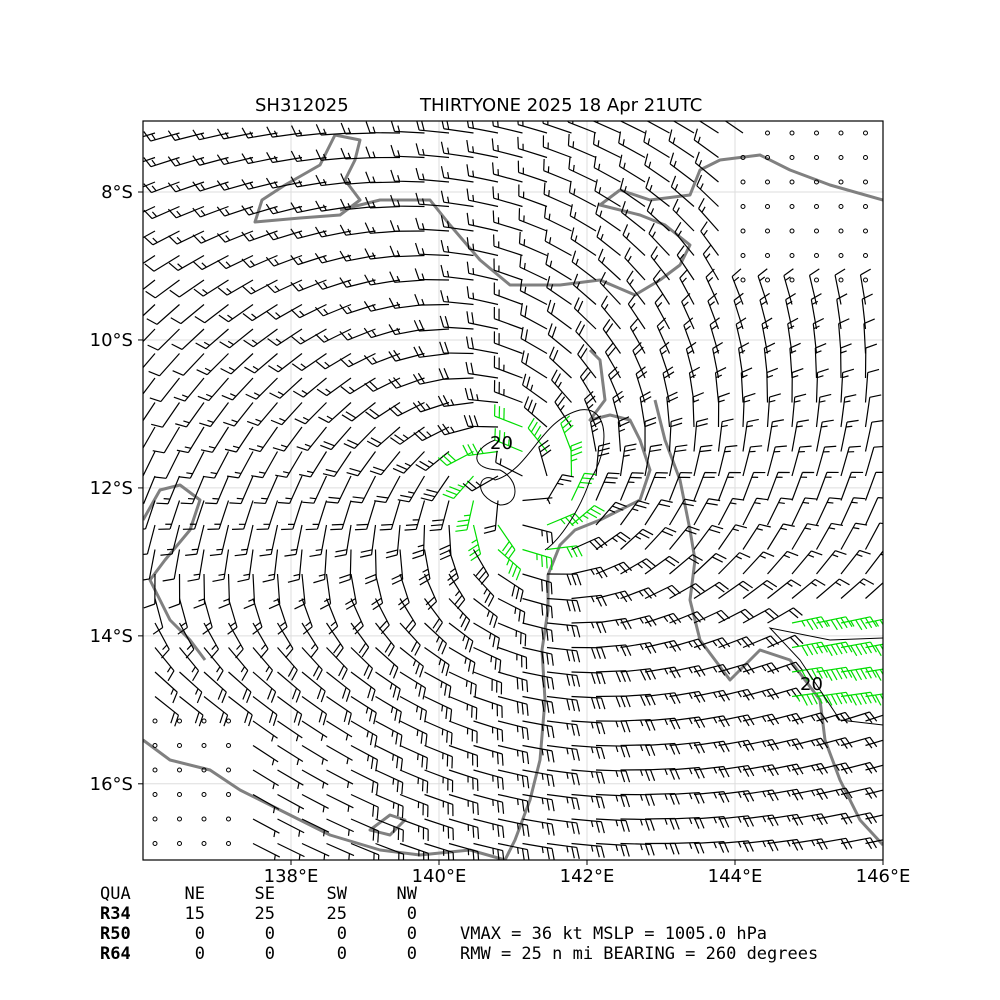 The height and width of the screenshot is (1000, 1000). Describe the element at coordinates (195, 914) in the screenshot. I see `table-cell: 15` at that location.